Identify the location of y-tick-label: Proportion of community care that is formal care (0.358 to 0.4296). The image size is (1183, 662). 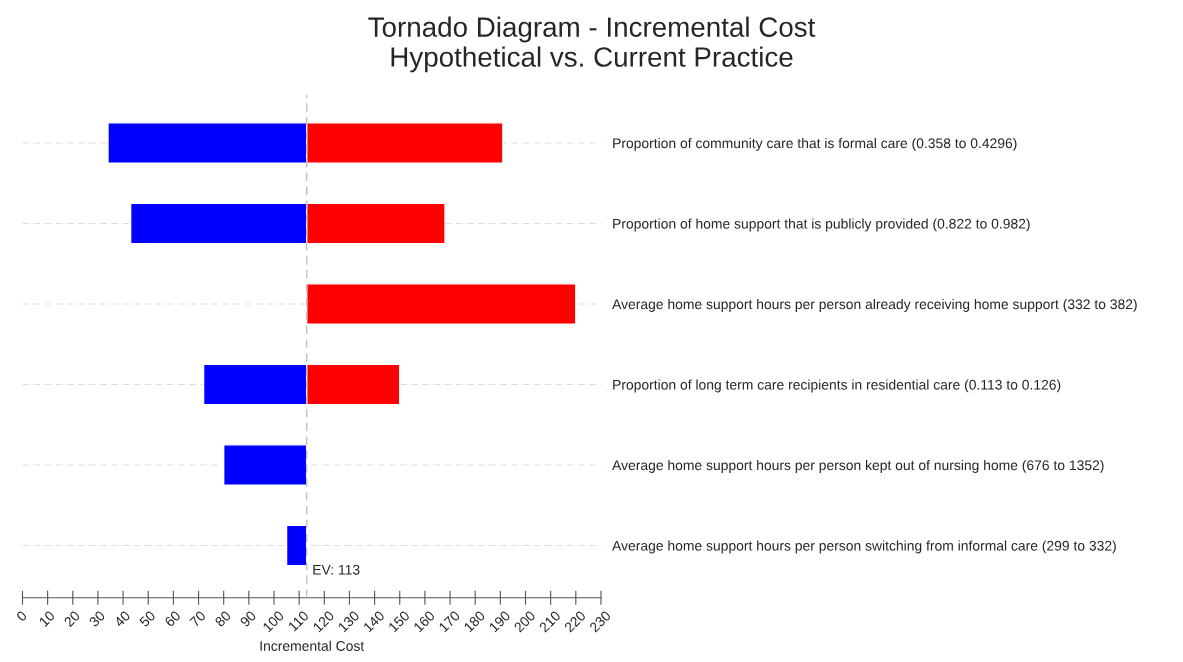
(815, 144).